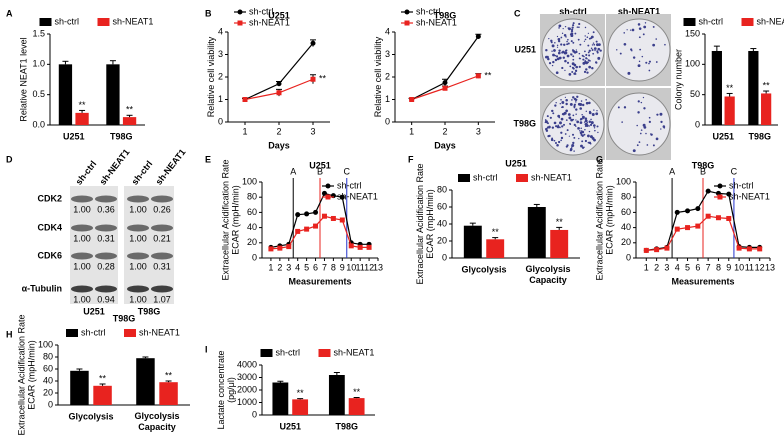 The height and width of the screenshot is (443, 784). I want to click on x-axis-label: Measurements, so click(319, 281).